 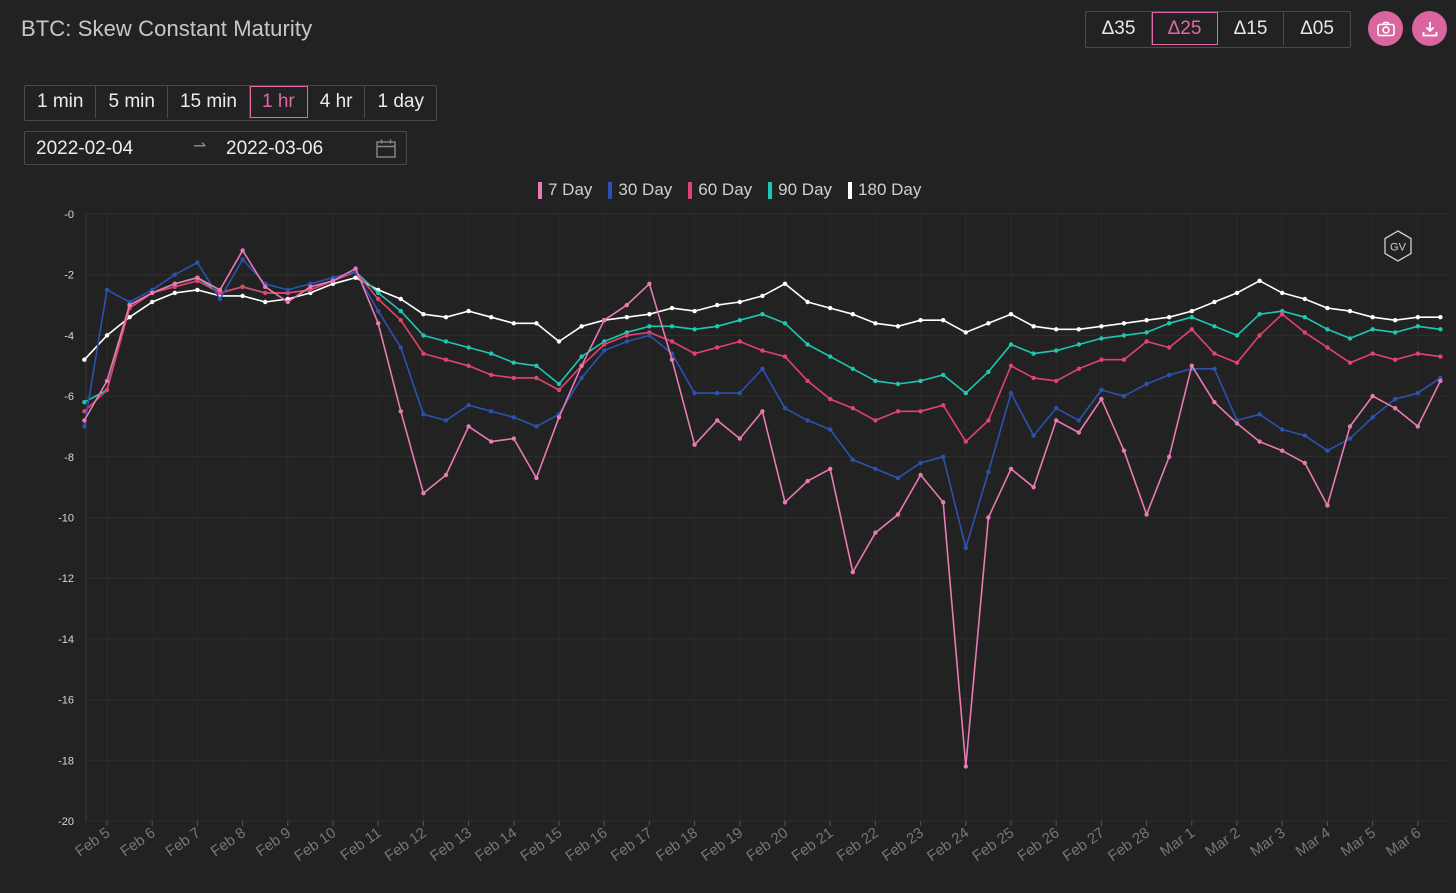 I want to click on y-tick-label: -6, so click(x=69, y=397).